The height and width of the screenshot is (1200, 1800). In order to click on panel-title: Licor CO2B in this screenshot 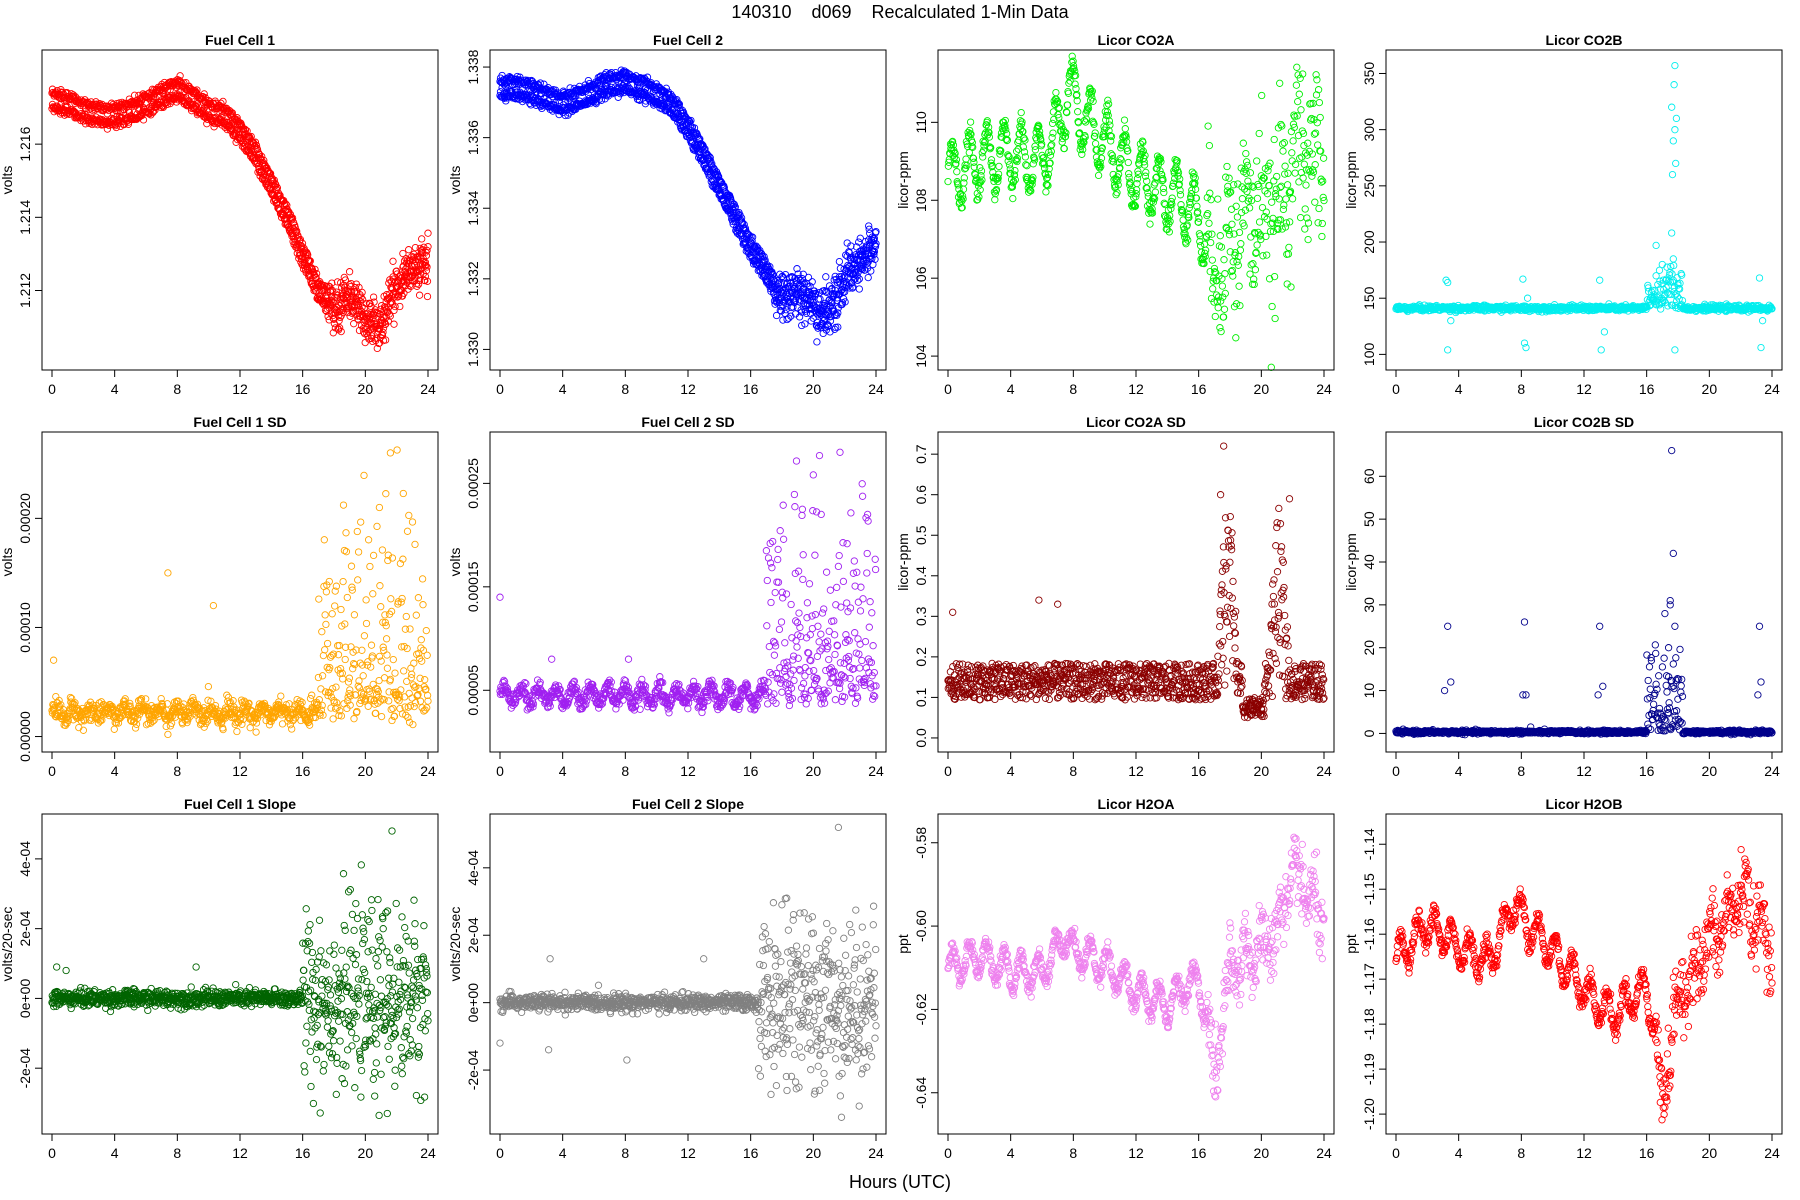, I will do `click(1583, 40)`.